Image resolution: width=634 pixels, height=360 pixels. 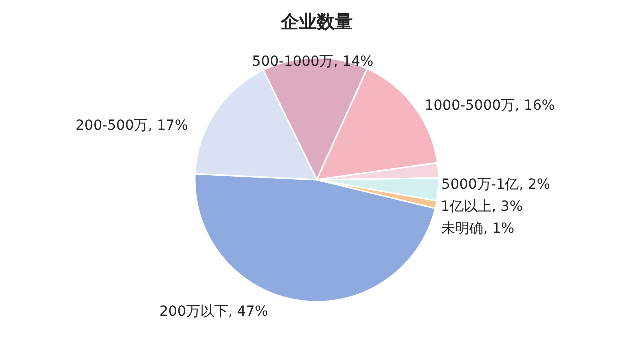 I want to click on slice-label: 5000万-1亿, 2%, so click(x=496, y=185).